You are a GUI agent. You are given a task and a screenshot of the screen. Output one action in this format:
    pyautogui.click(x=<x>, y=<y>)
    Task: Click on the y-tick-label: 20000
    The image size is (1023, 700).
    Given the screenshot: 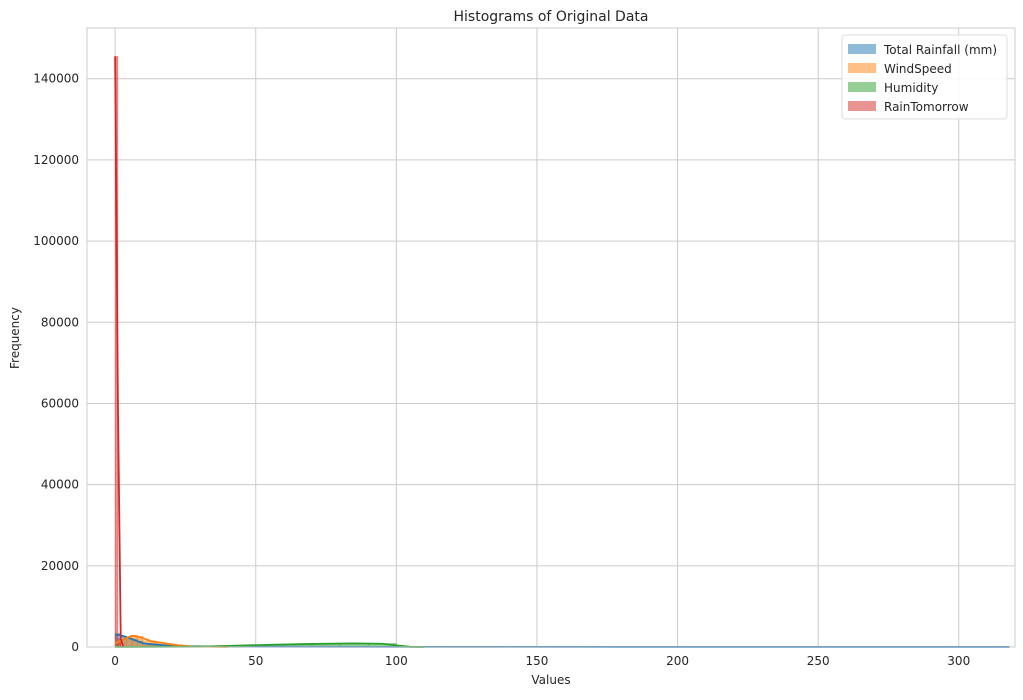 What is the action you would take?
    pyautogui.click(x=60, y=566)
    